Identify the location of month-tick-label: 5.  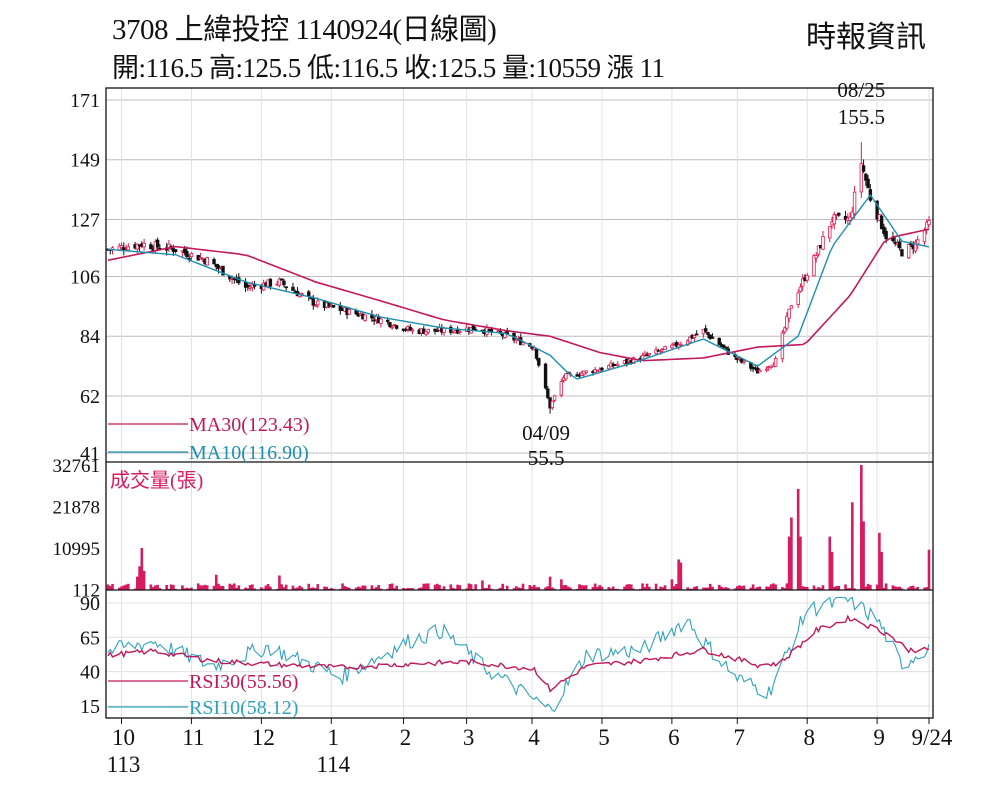
(604, 737).